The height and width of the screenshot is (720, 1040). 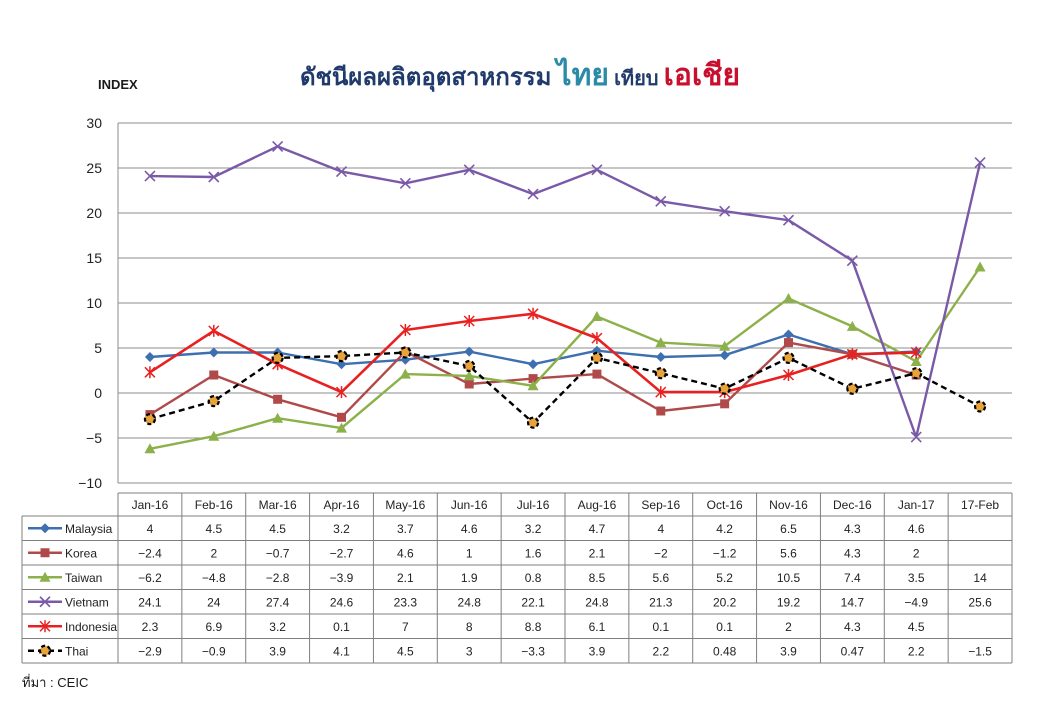 What do you see at coordinates (150, 627) in the screenshot?
I see `data-label: 2.3` at bounding box center [150, 627].